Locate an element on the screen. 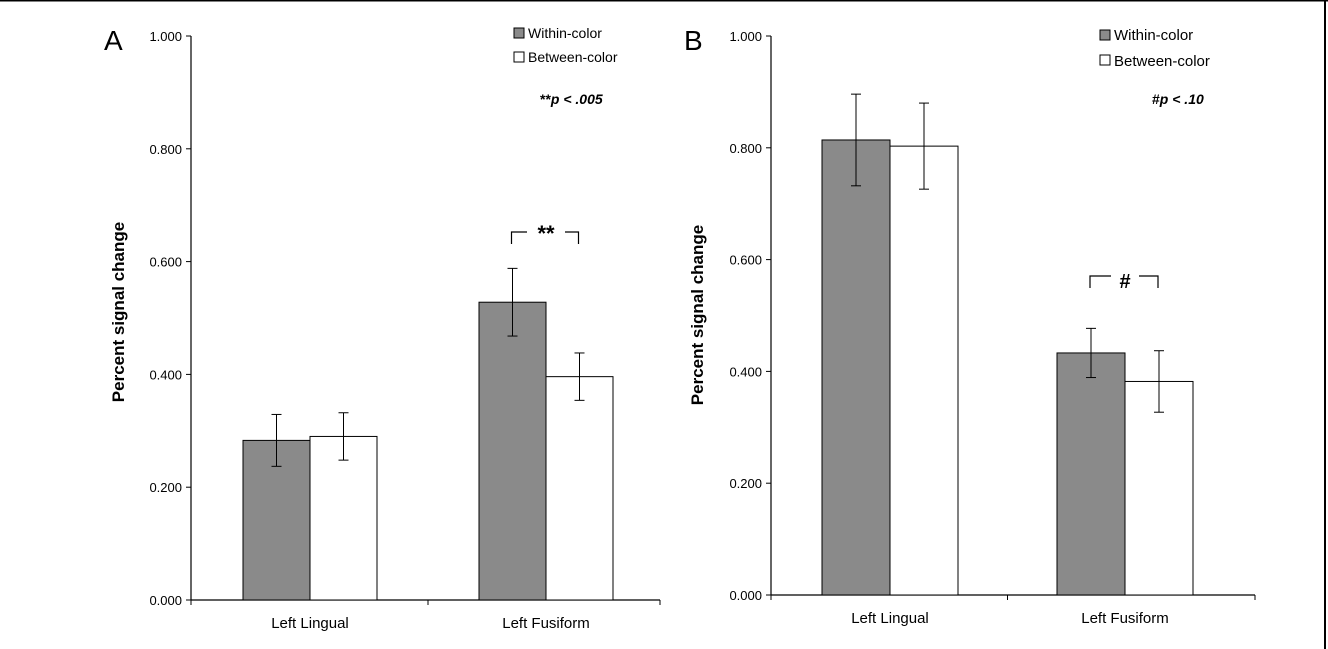 The image size is (1328, 649). panel-b-ylabel: Percent signal change is located at coordinates (697, 315).